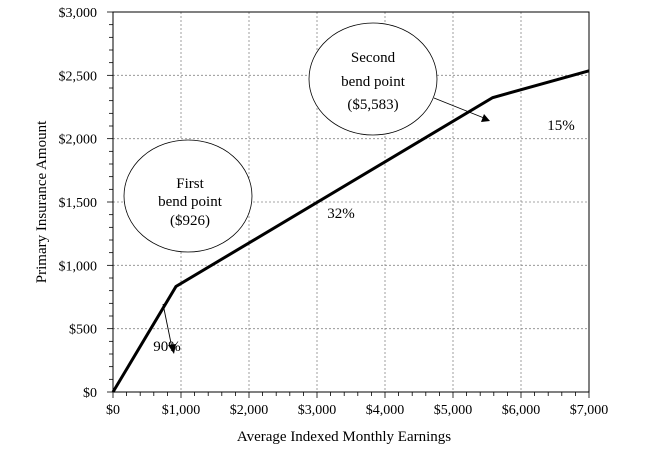  Describe the element at coordinates (190, 202) in the screenshot. I see `first-bend-line2: bend point` at that location.